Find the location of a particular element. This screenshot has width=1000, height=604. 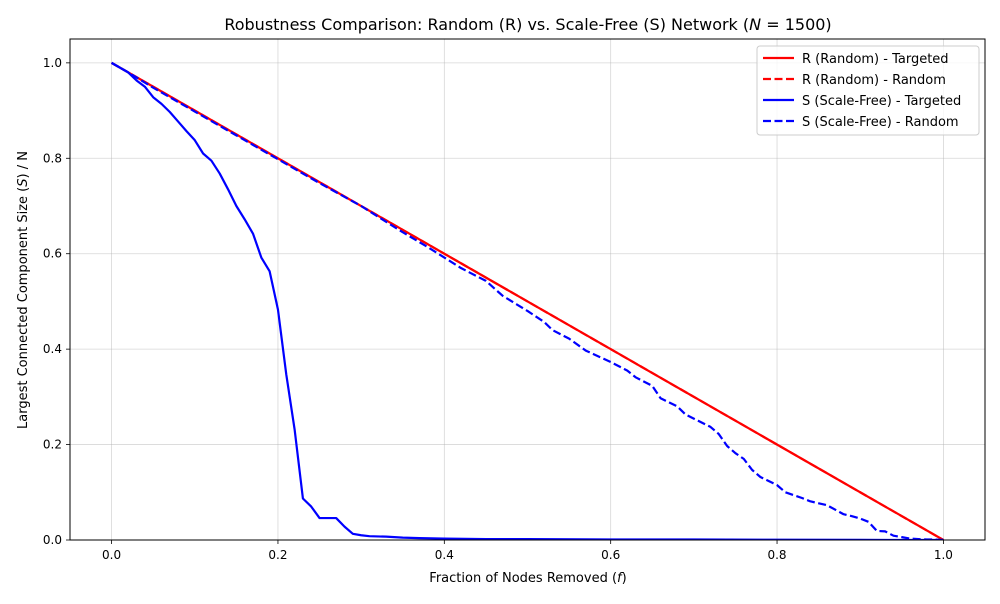

legend-box is located at coordinates (868, 90).